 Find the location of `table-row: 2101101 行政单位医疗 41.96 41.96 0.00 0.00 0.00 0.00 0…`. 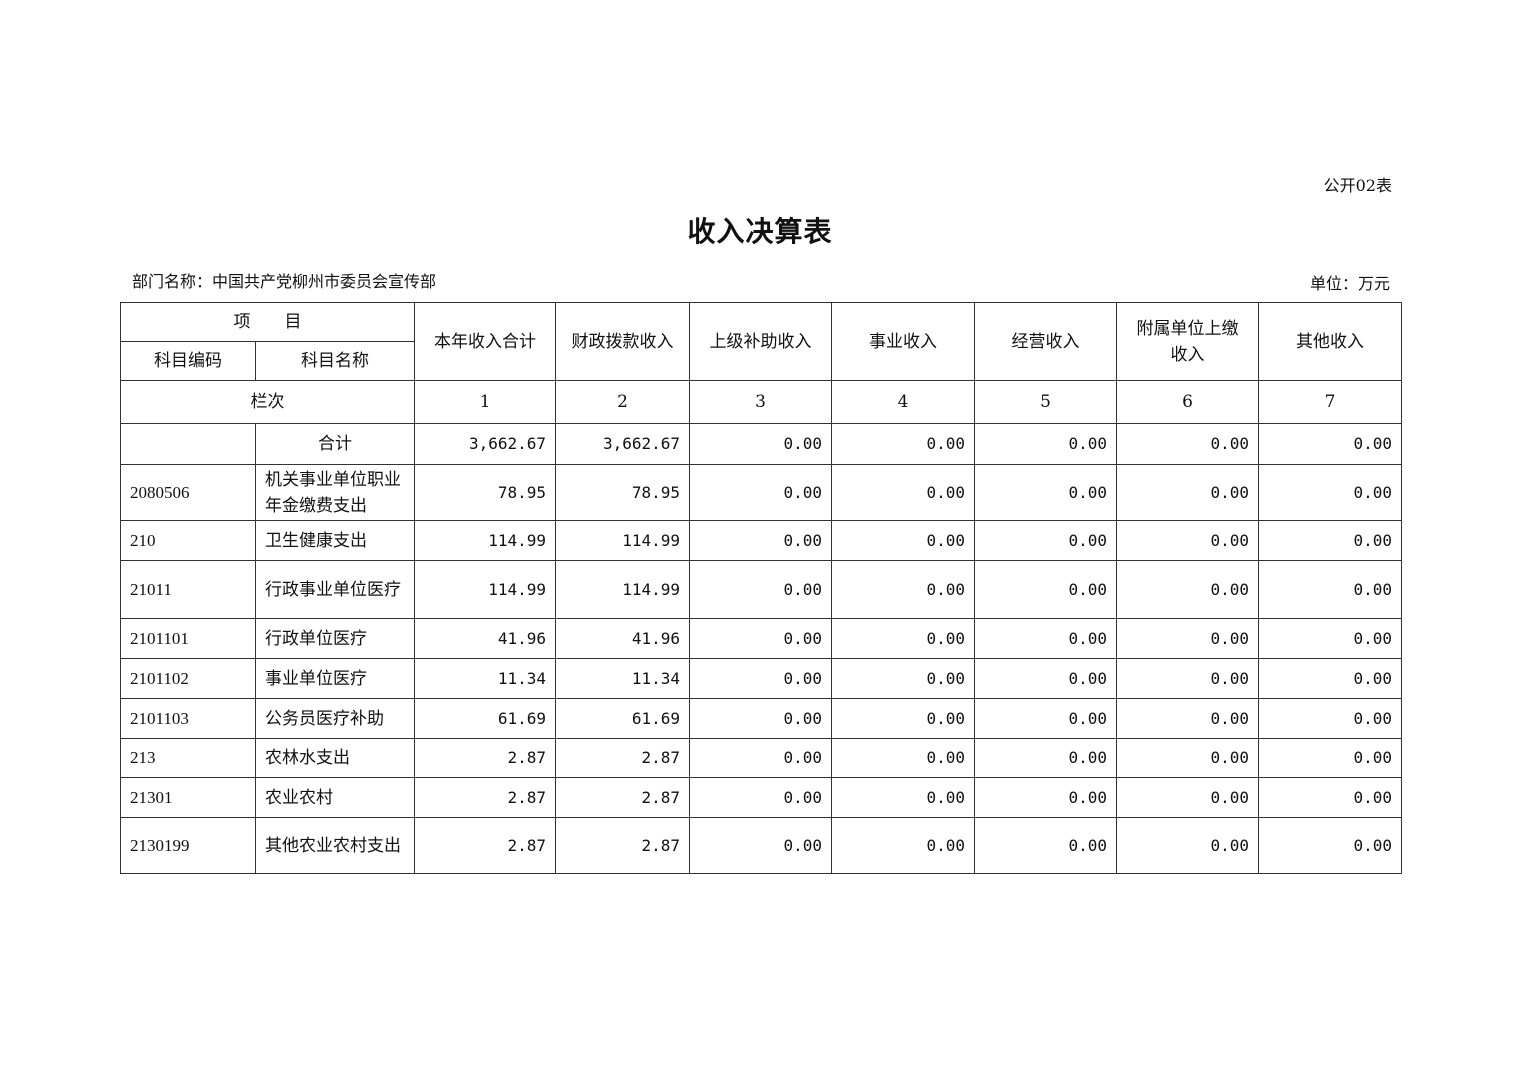

table-row: 2101101 行政单位医疗 41.96 41.96 0.00 0.00 0.00 0.00 0… is located at coordinates (761, 638).